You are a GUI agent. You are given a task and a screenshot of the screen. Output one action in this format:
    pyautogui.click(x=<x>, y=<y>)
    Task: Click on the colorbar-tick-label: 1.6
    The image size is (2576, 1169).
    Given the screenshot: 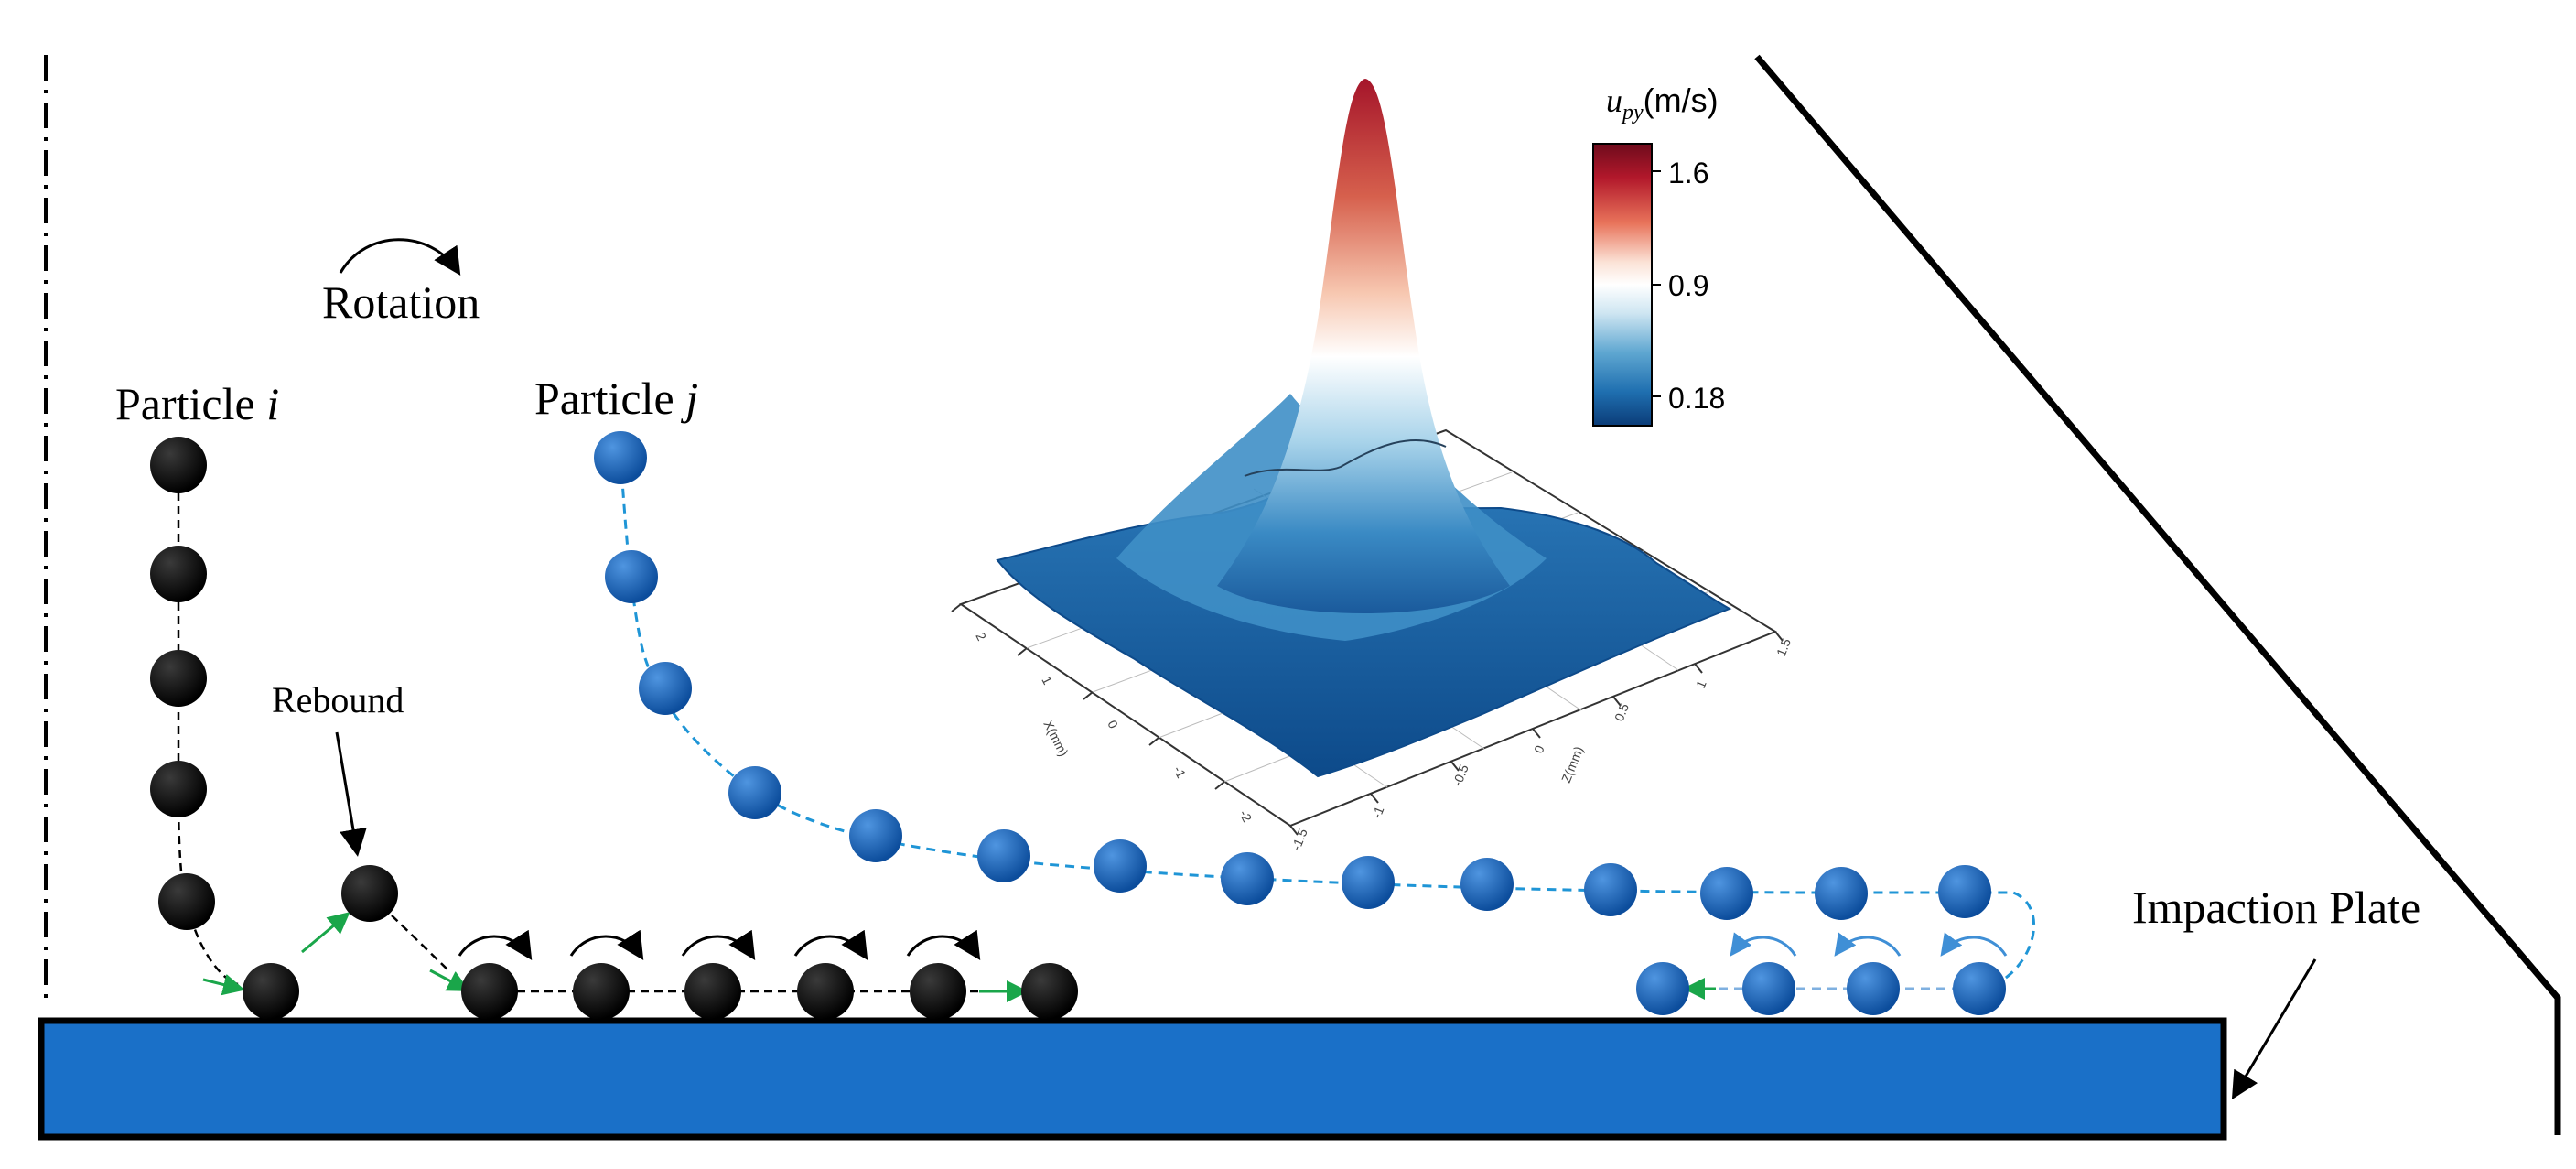 What is the action you would take?
    pyautogui.click(x=1688, y=173)
    